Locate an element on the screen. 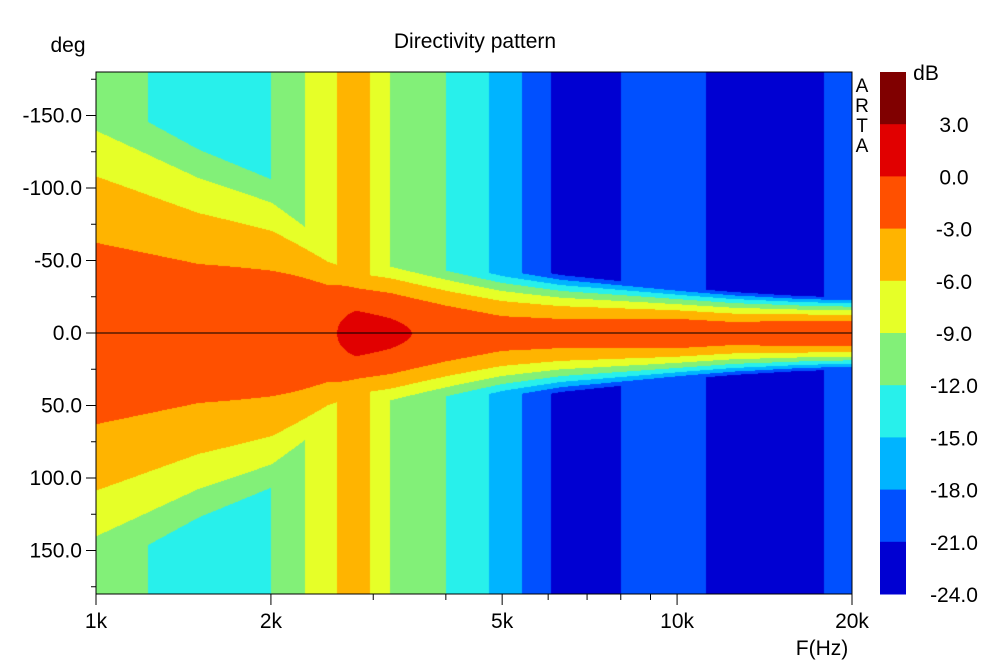 This screenshot has height=666, width=1000. y-axis-label: deg is located at coordinates (67, 45).